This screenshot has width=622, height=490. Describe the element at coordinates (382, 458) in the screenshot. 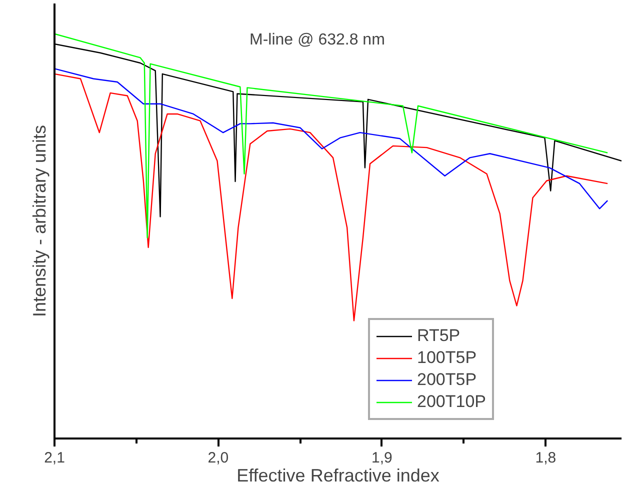

I see `x-tick-label: 1,9` at that location.